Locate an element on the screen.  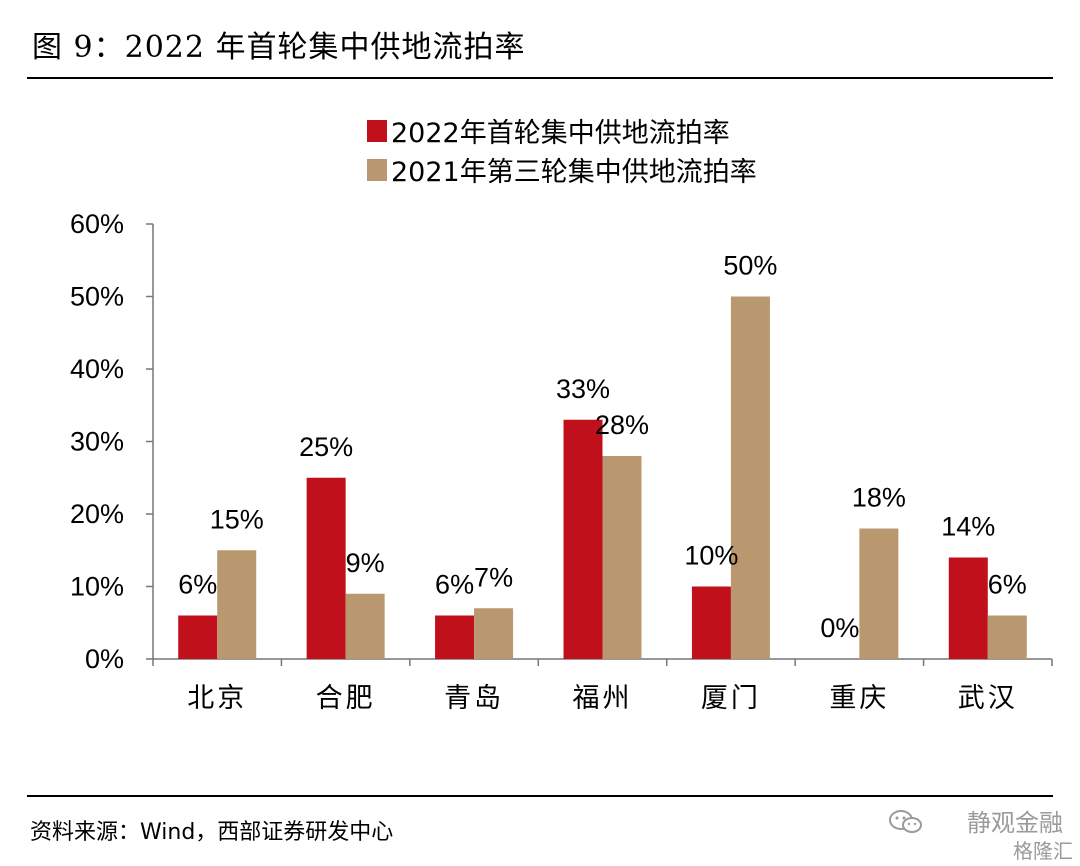
data-label: 25% is located at coordinates (326, 447).